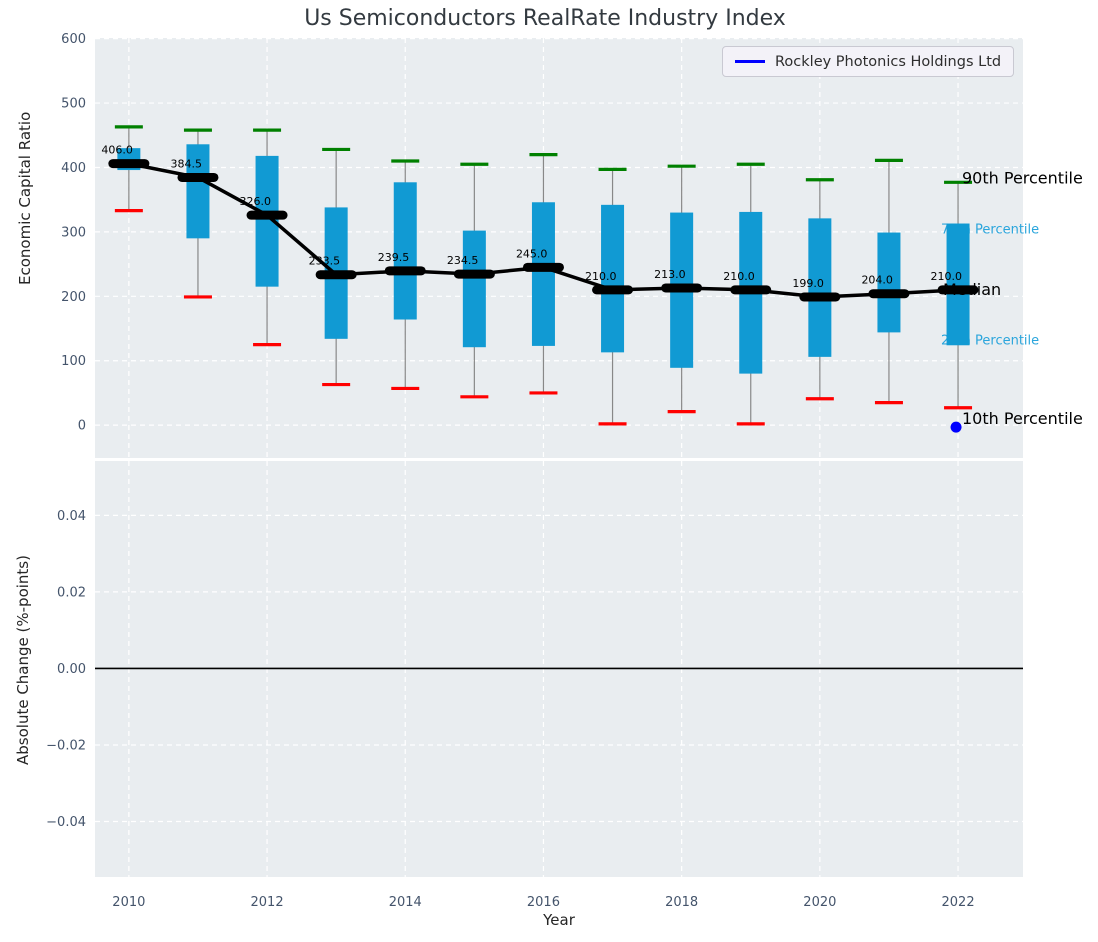 This screenshot has width=1098, height=942. I want to click on bottom-y-axis-label: Absolute Change (%-points), so click(23, 660).